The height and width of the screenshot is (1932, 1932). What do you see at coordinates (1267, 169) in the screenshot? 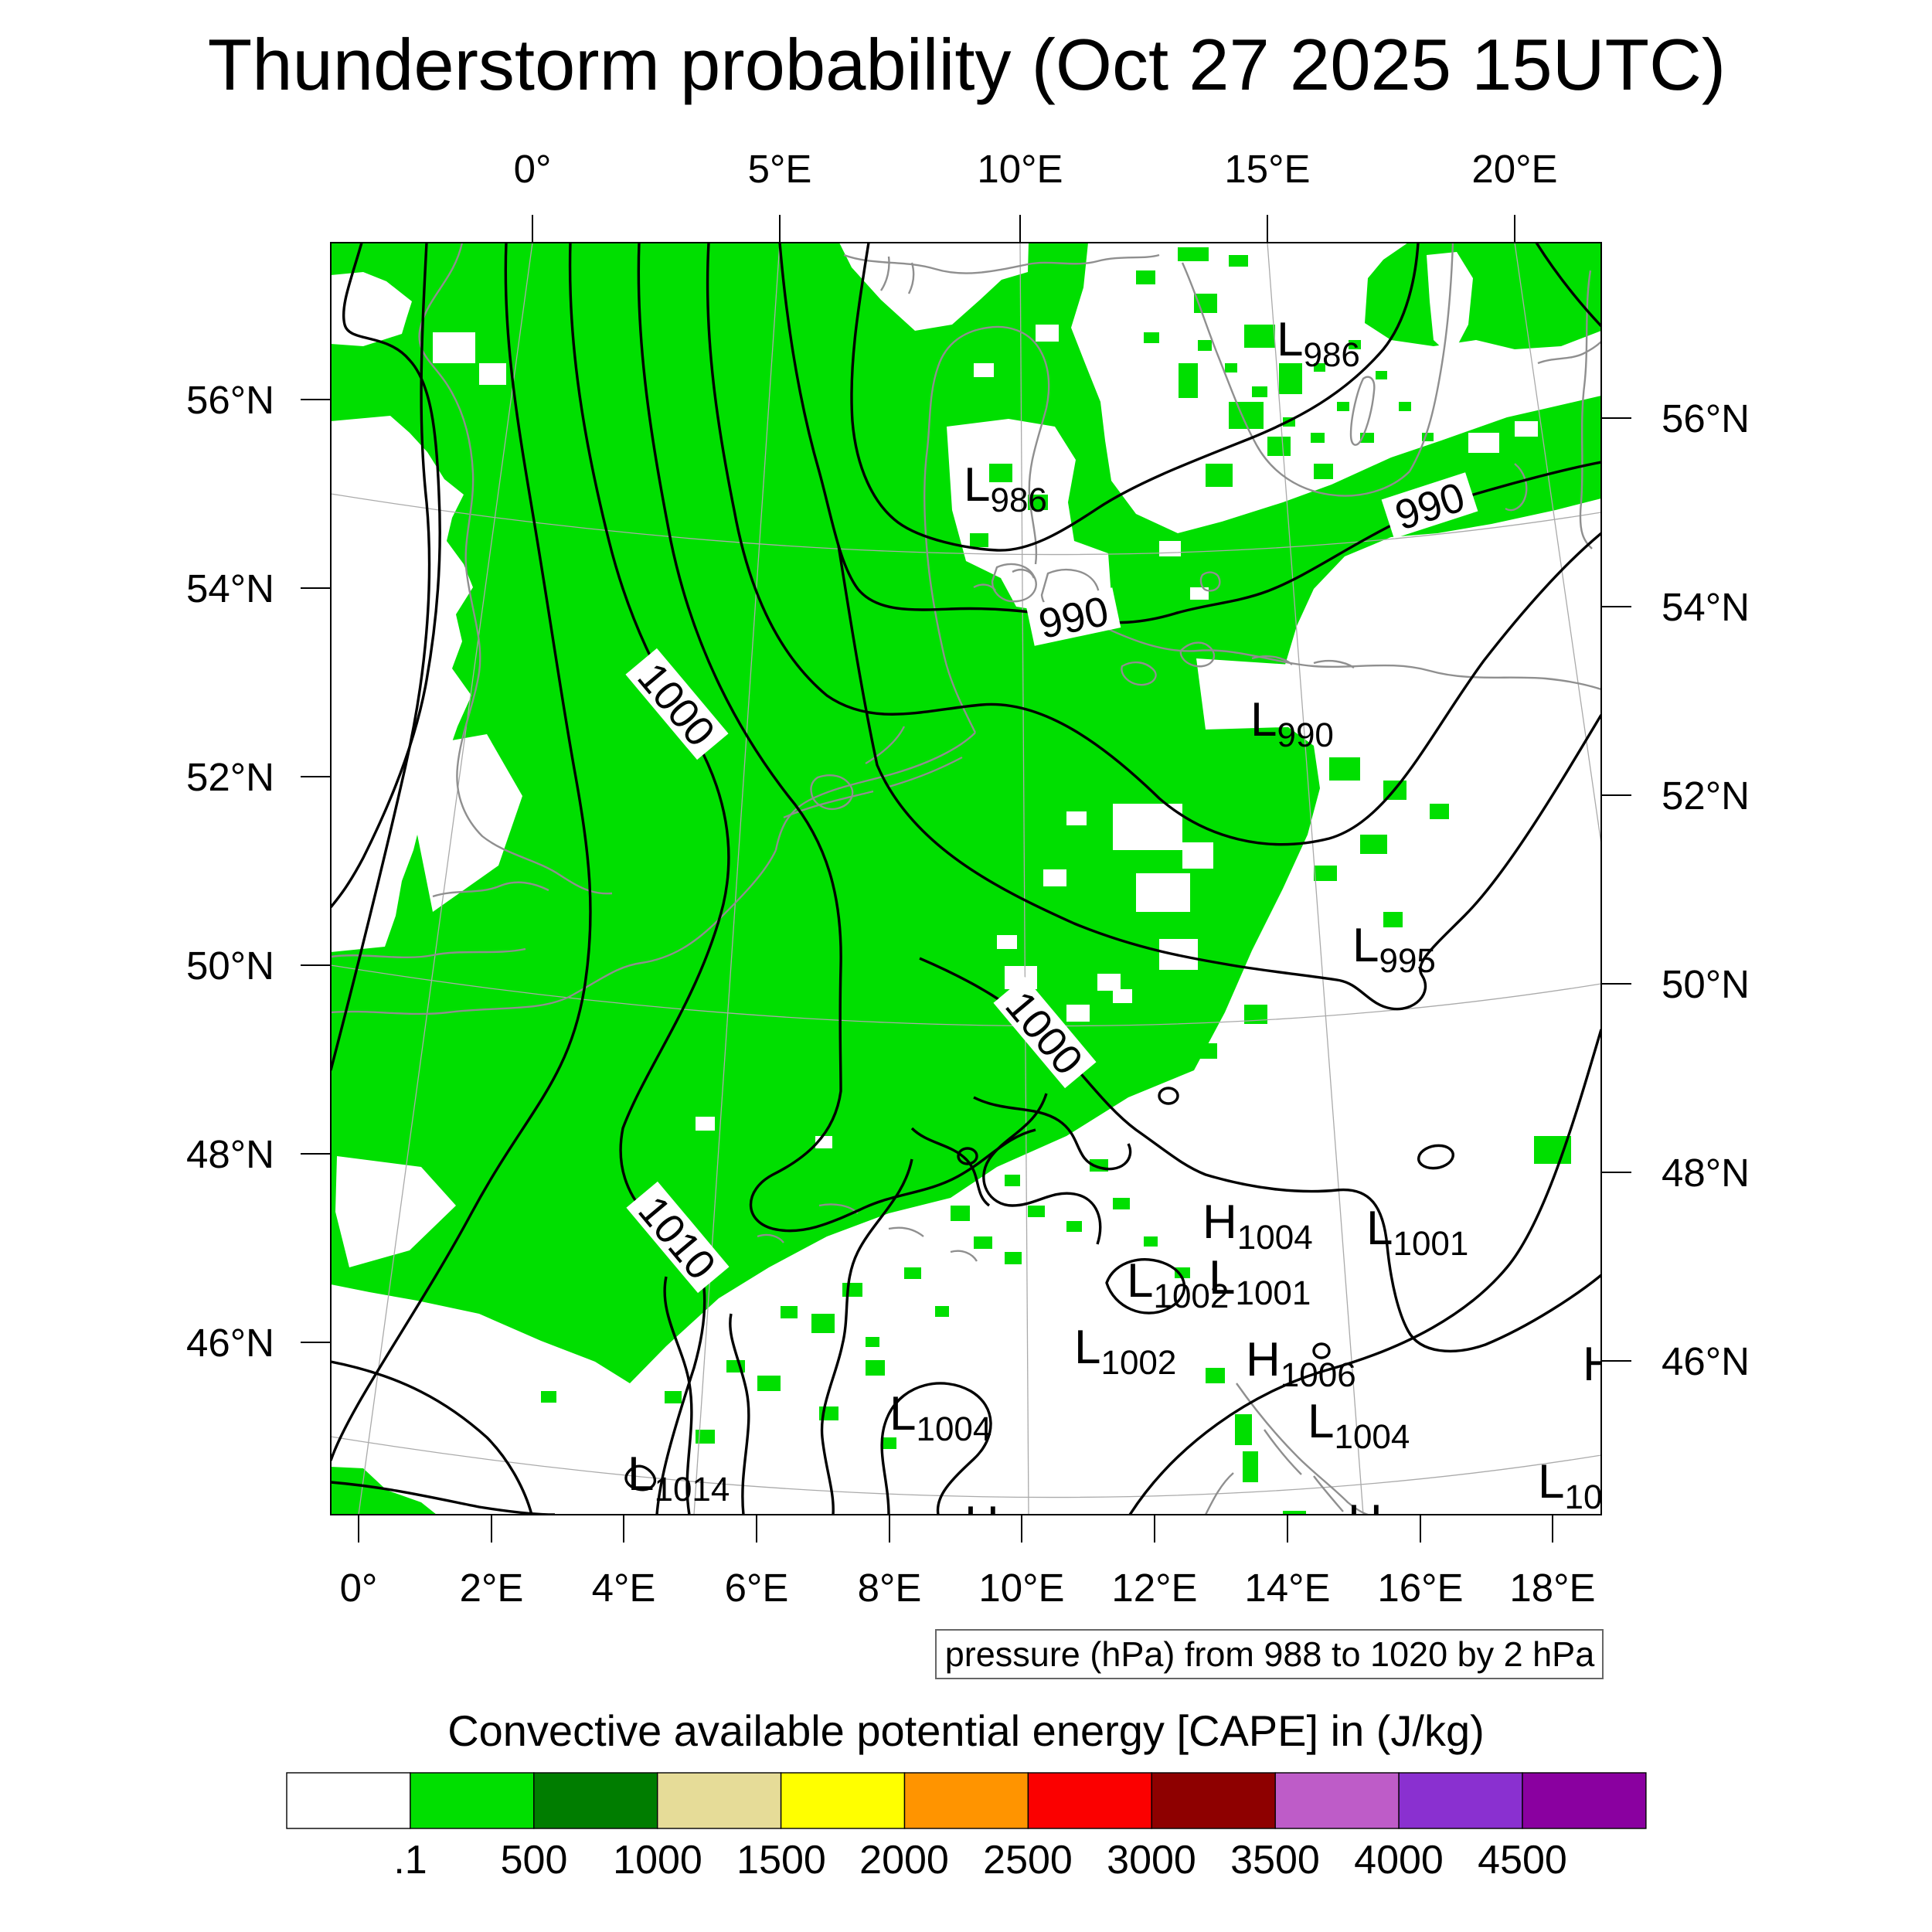
I see `svg-text: 15°E` at bounding box center [1267, 169].